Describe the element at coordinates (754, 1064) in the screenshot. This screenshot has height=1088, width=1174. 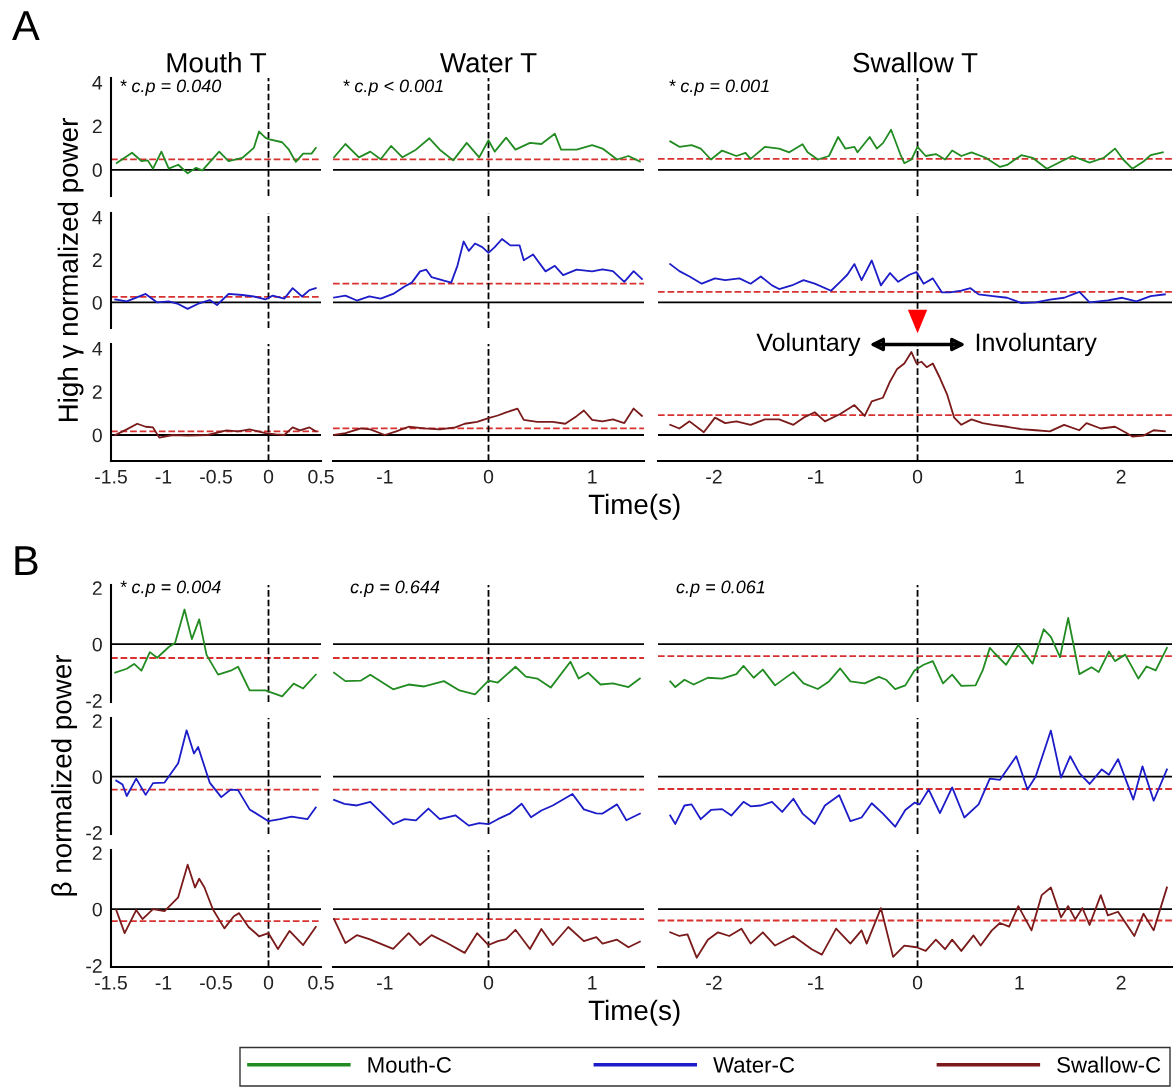
I see `legend-label: Water-C` at that location.